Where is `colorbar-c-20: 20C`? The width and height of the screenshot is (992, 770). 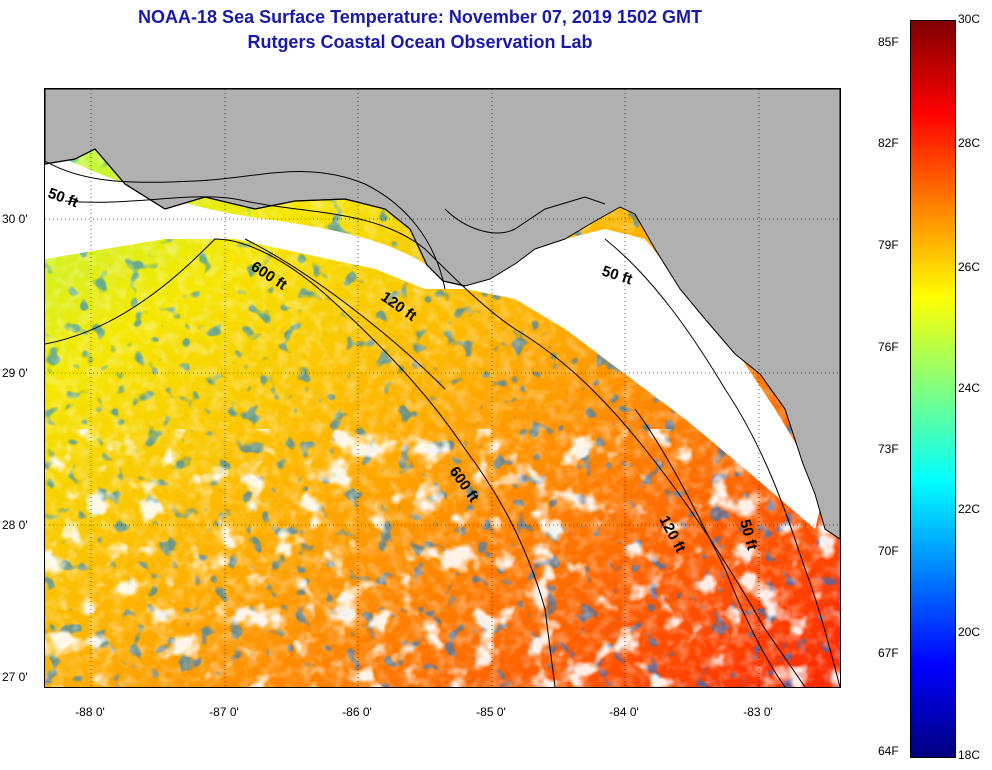
colorbar-c-20: 20C is located at coordinates (969, 632).